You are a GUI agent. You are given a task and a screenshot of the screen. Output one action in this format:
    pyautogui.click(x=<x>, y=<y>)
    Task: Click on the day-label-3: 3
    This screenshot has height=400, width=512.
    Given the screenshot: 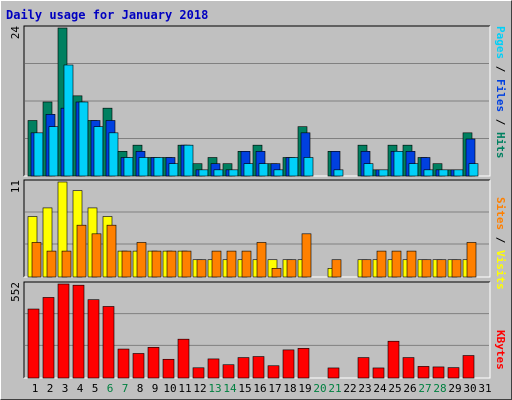 What is the action you would take?
    pyautogui.click(x=65, y=388)
    